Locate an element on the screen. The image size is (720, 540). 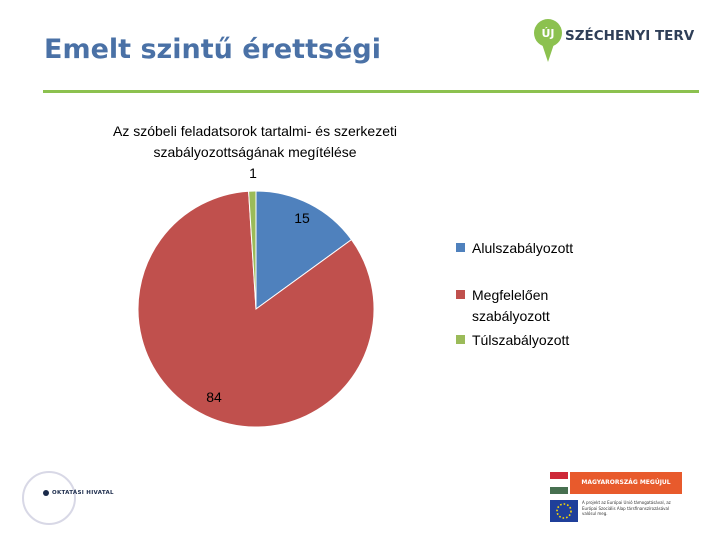
pie-slice-megfelelően-szabályozott is located at coordinates (256, 309).